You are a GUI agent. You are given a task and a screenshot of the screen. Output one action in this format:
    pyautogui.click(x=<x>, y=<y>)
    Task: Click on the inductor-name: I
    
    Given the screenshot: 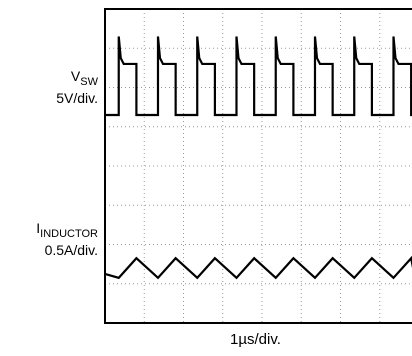 What is the action you would take?
    pyautogui.click(x=38, y=228)
    